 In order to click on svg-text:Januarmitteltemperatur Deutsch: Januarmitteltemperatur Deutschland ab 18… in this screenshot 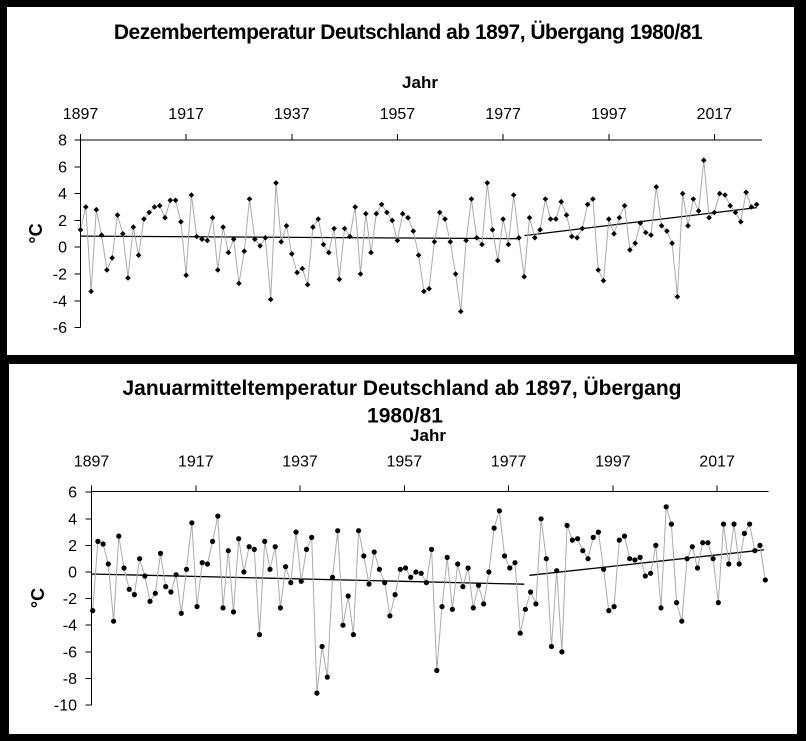, I will do `click(402, 388)`.